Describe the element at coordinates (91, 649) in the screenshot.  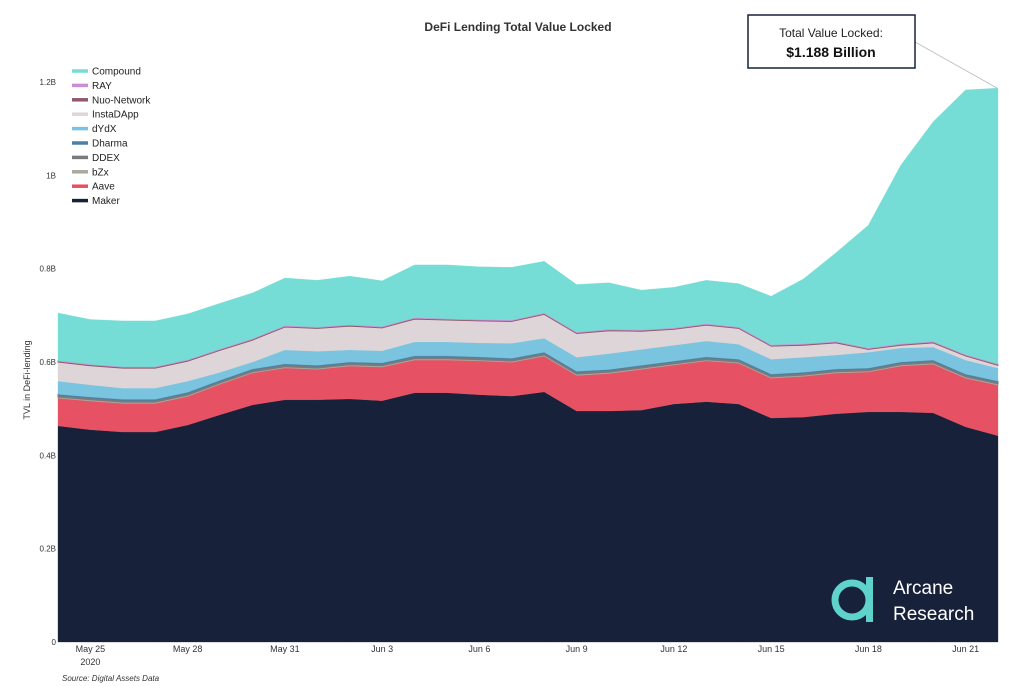
I see `x-tick-label: May 25` at that location.